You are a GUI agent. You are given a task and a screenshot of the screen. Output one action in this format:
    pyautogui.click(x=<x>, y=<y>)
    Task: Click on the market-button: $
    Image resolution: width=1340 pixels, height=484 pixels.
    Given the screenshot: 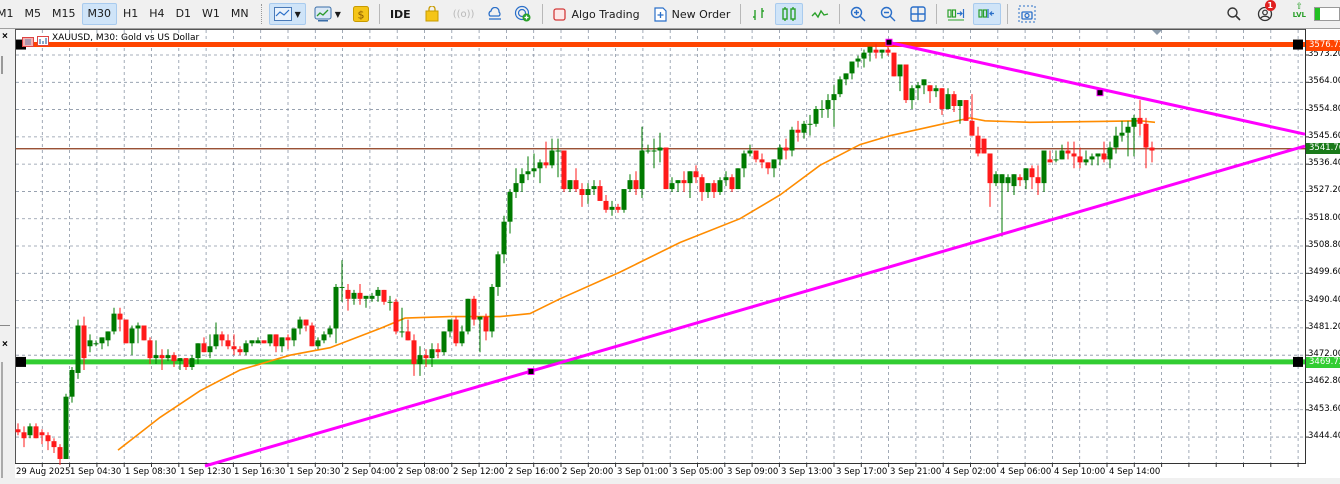 What is the action you would take?
    pyautogui.click(x=361, y=14)
    